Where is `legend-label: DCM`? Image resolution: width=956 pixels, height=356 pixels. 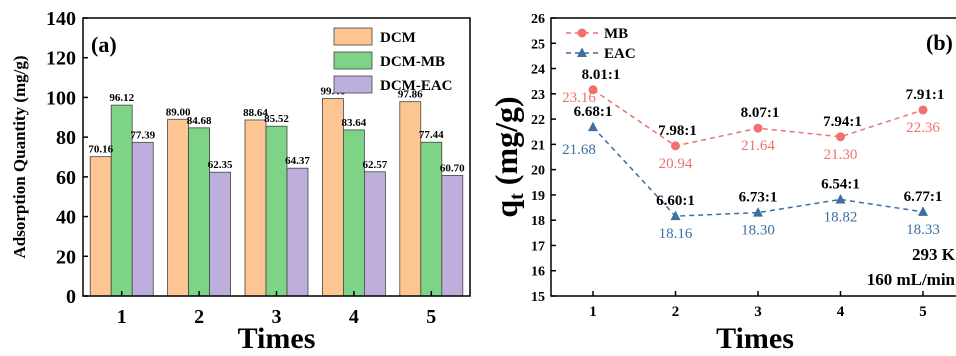 legend-label: DCM is located at coordinates (398, 38).